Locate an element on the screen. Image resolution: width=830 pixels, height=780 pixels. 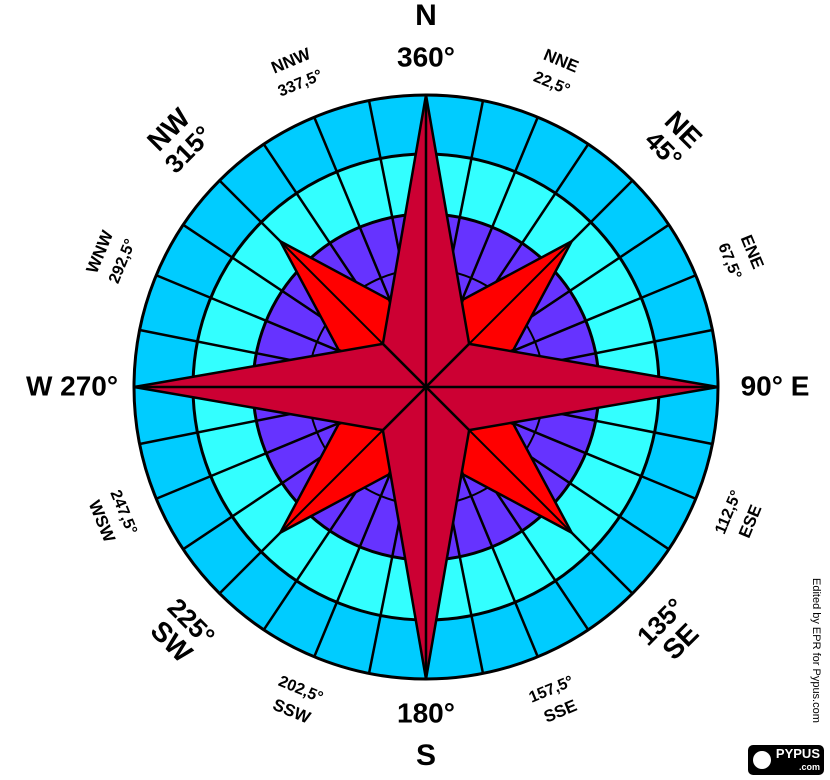
logo-suffix: .com is located at coordinates (809, 767).